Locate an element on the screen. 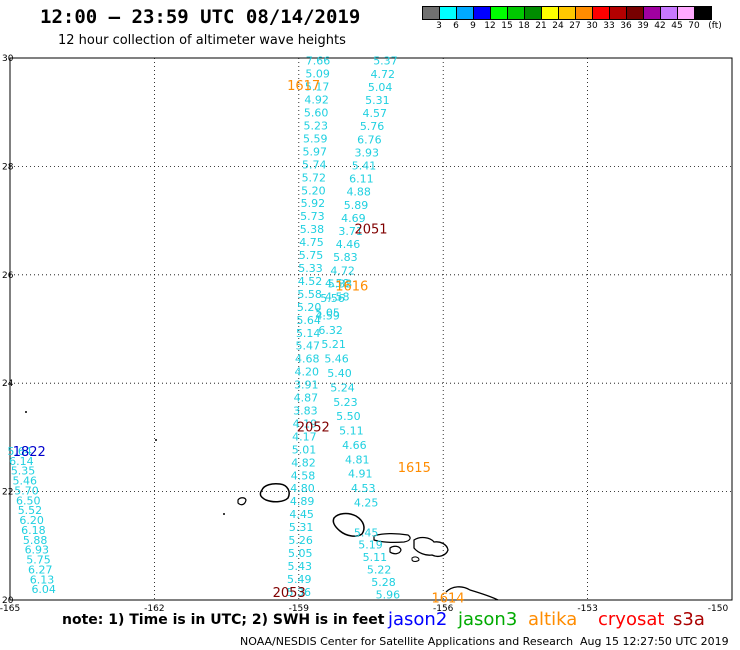  chart-title: 12:00 – 23:59 UTC 08/14/2019 is located at coordinates (200, 17).